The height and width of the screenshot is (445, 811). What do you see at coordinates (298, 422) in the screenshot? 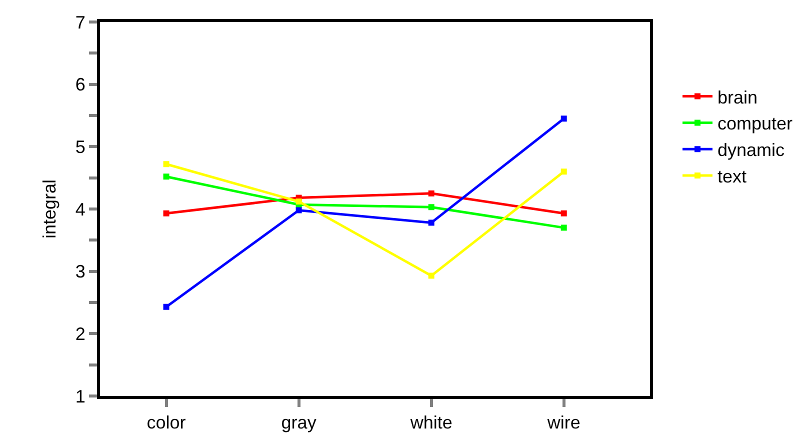
I see `x-tick-label: gray` at bounding box center [298, 422].